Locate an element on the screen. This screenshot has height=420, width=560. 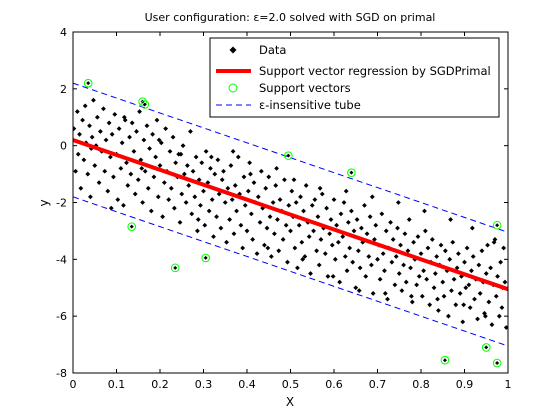
legend-item-regression: Support vector regression by SGDPrimal is located at coordinates (353, 71).